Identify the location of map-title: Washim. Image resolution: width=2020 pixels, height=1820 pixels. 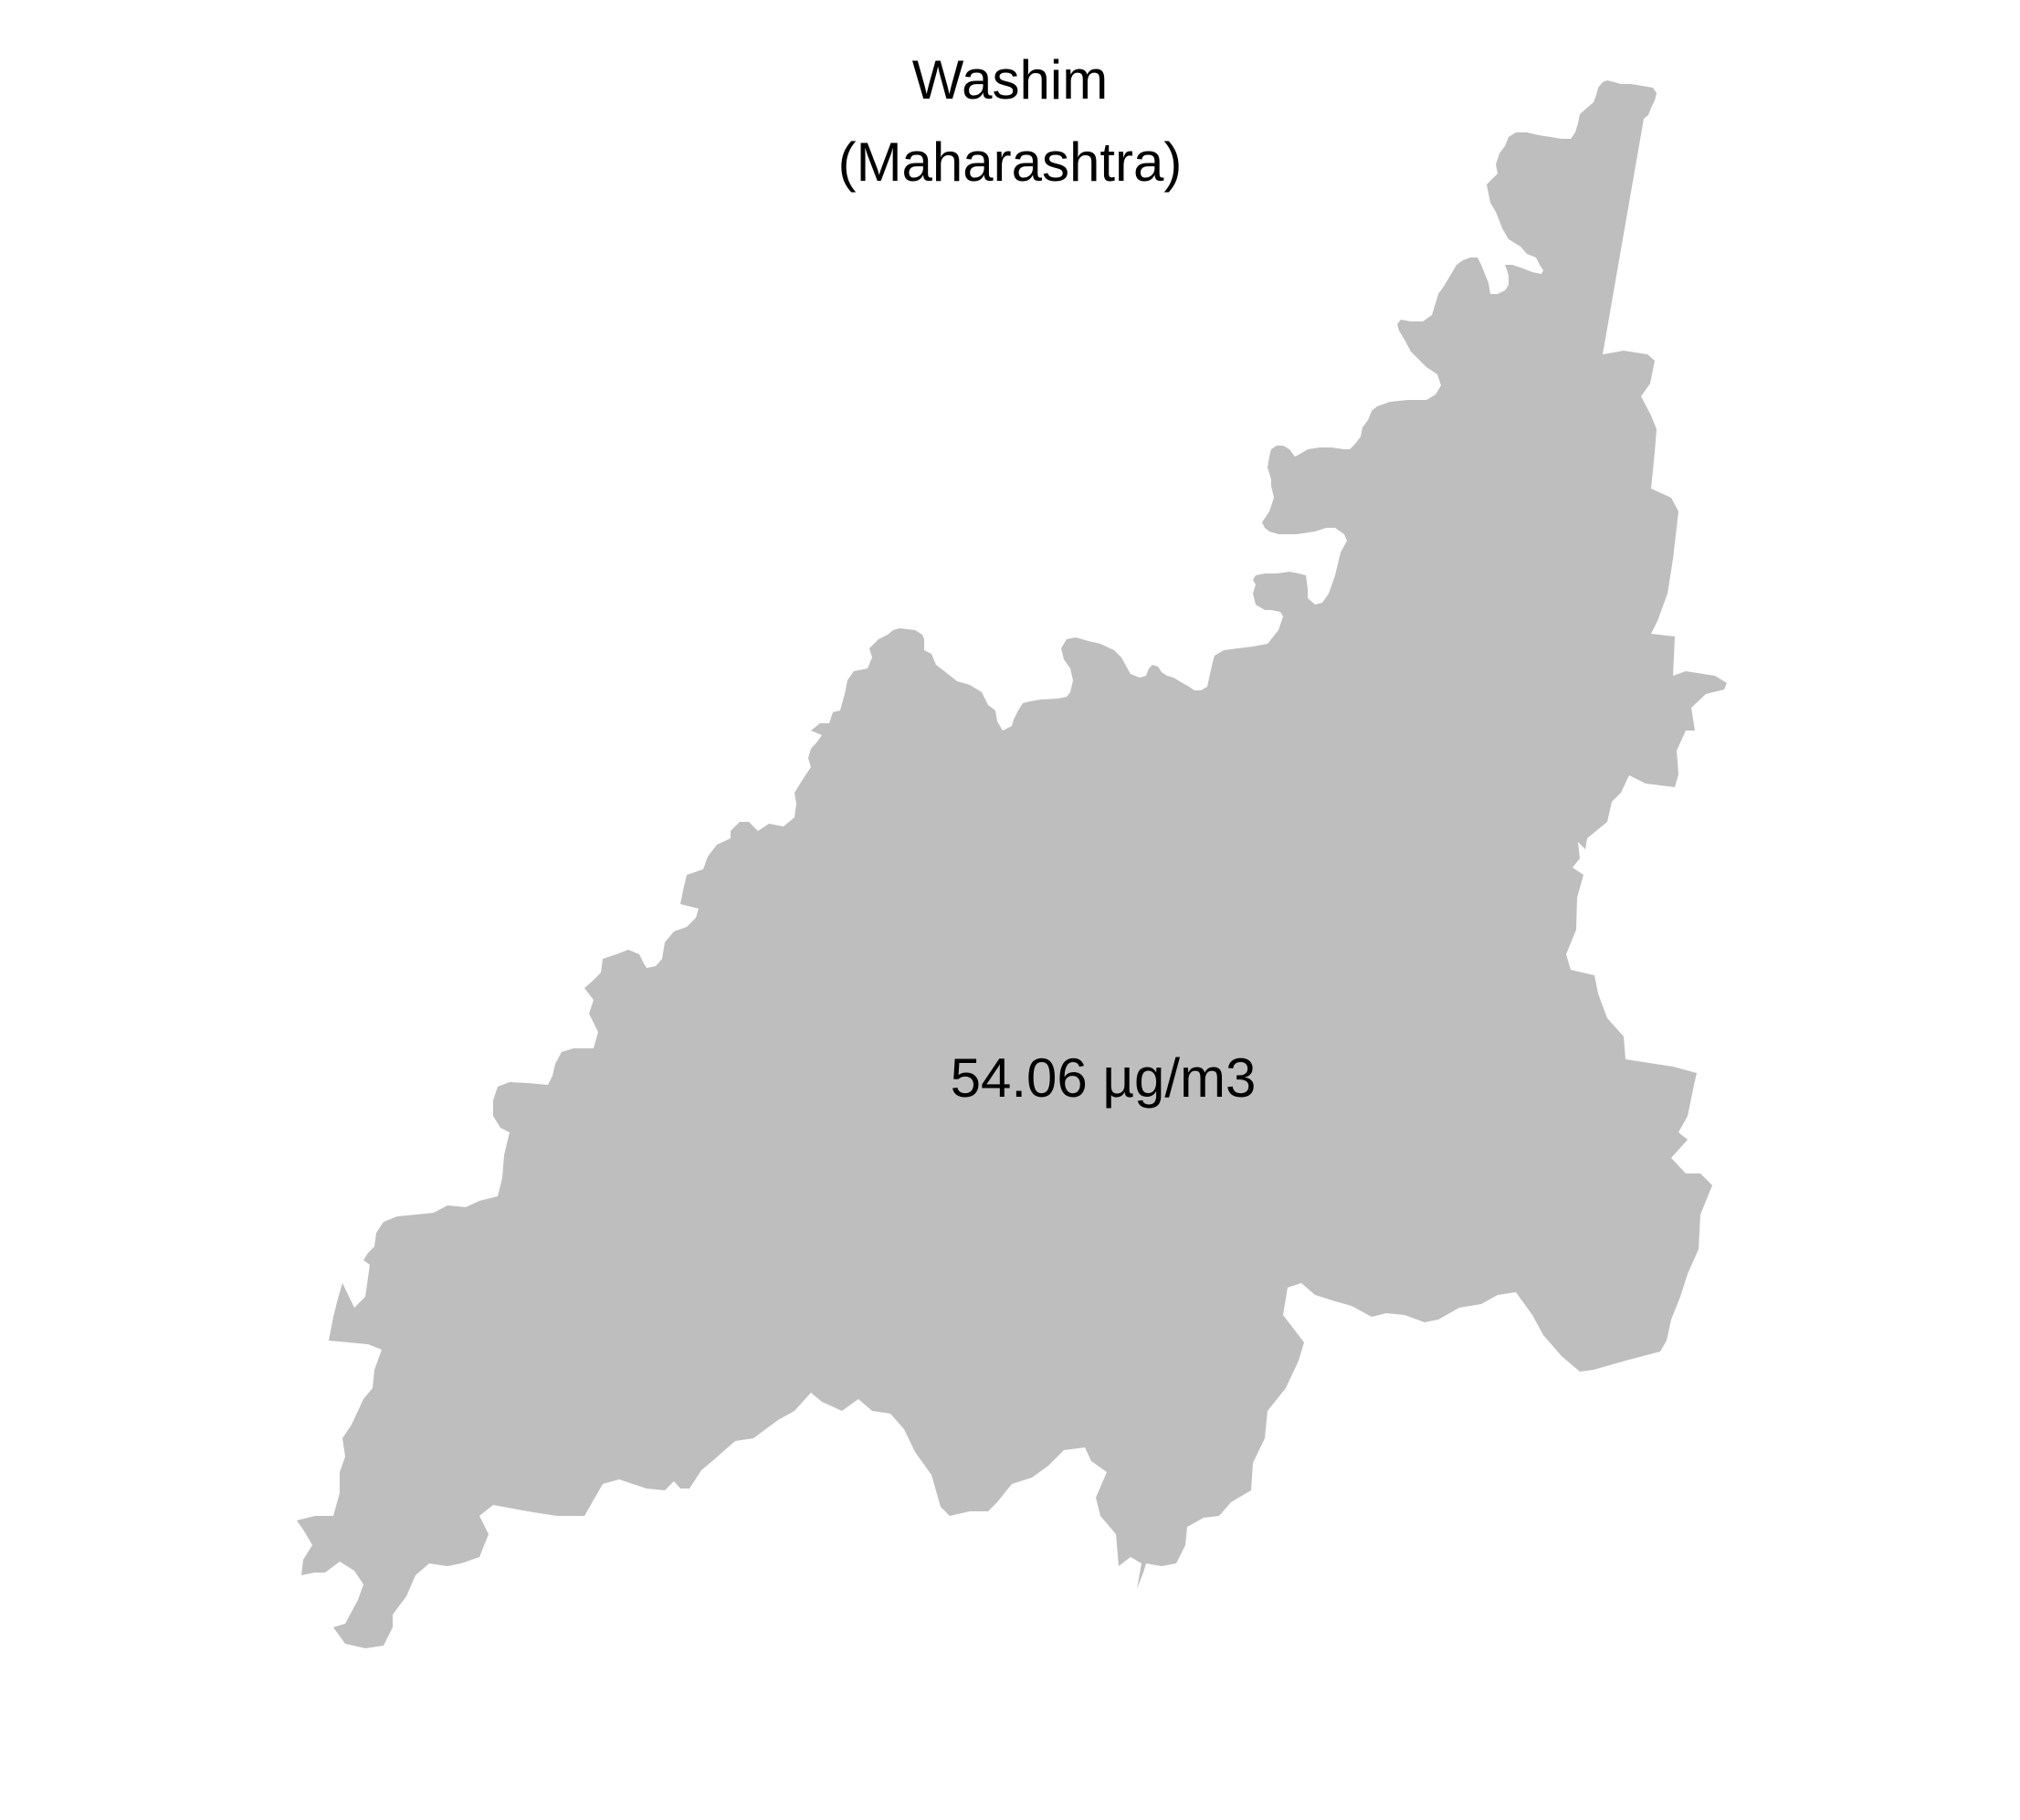
(1010, 80).